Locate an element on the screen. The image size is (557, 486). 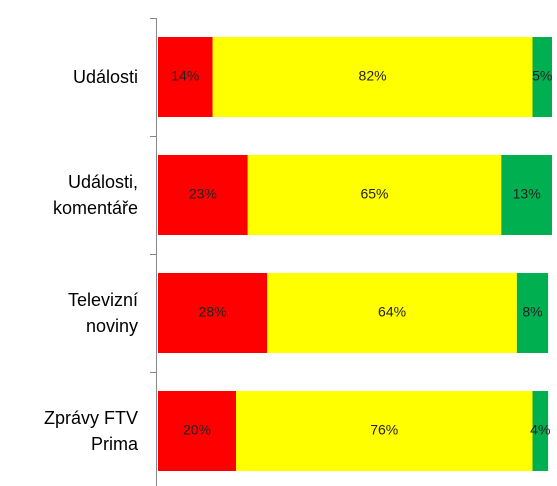
value-label: 5% is located at coordinates (542, 76).